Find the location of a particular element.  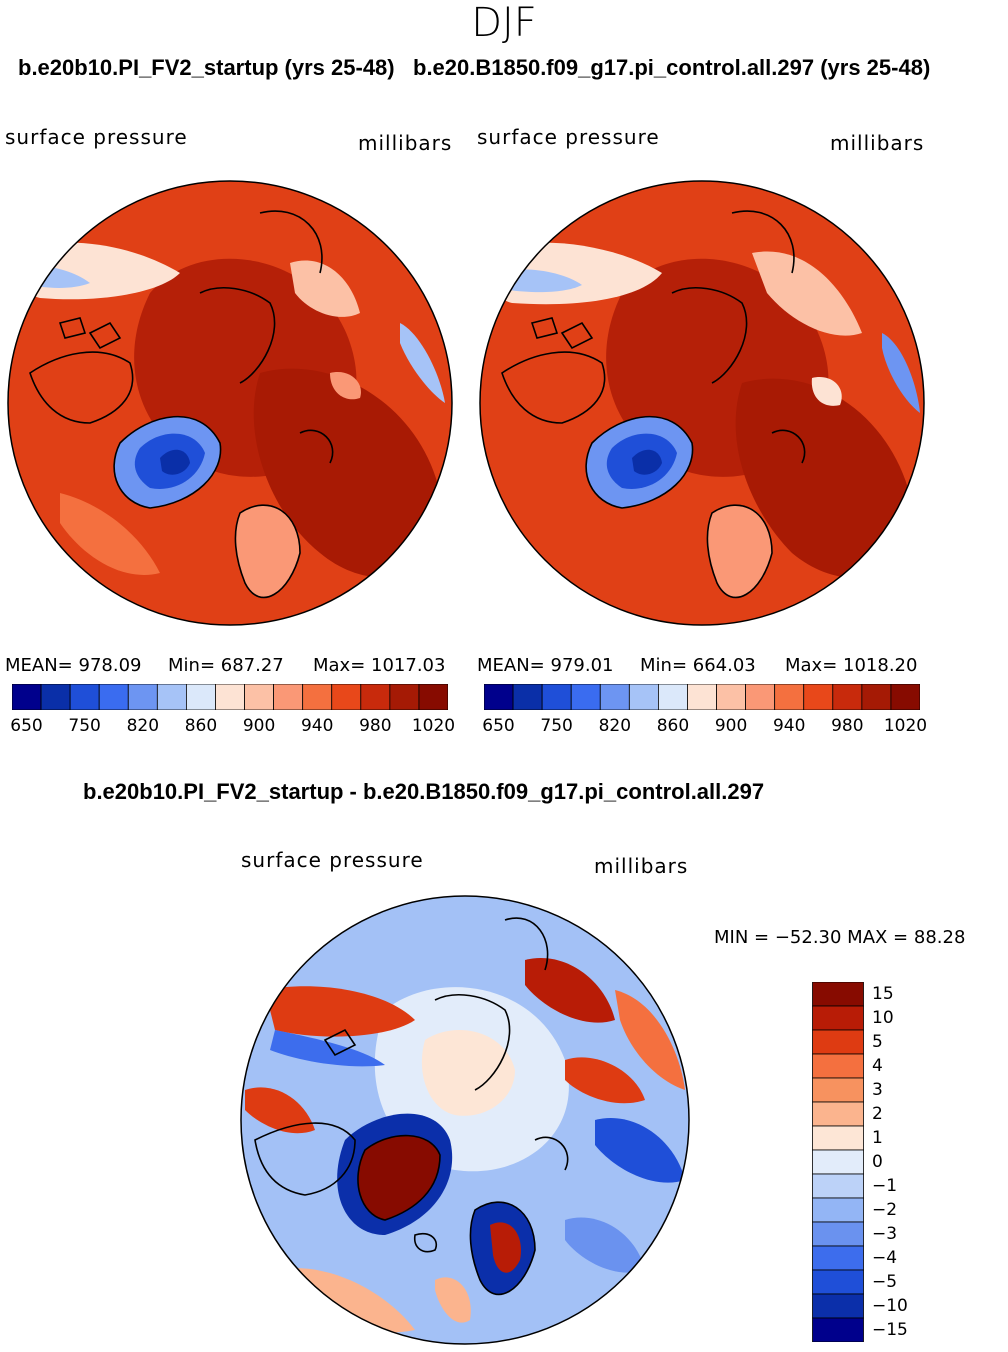

panel-1-min: Min= 687.27 is located at coordinates (226, 665).